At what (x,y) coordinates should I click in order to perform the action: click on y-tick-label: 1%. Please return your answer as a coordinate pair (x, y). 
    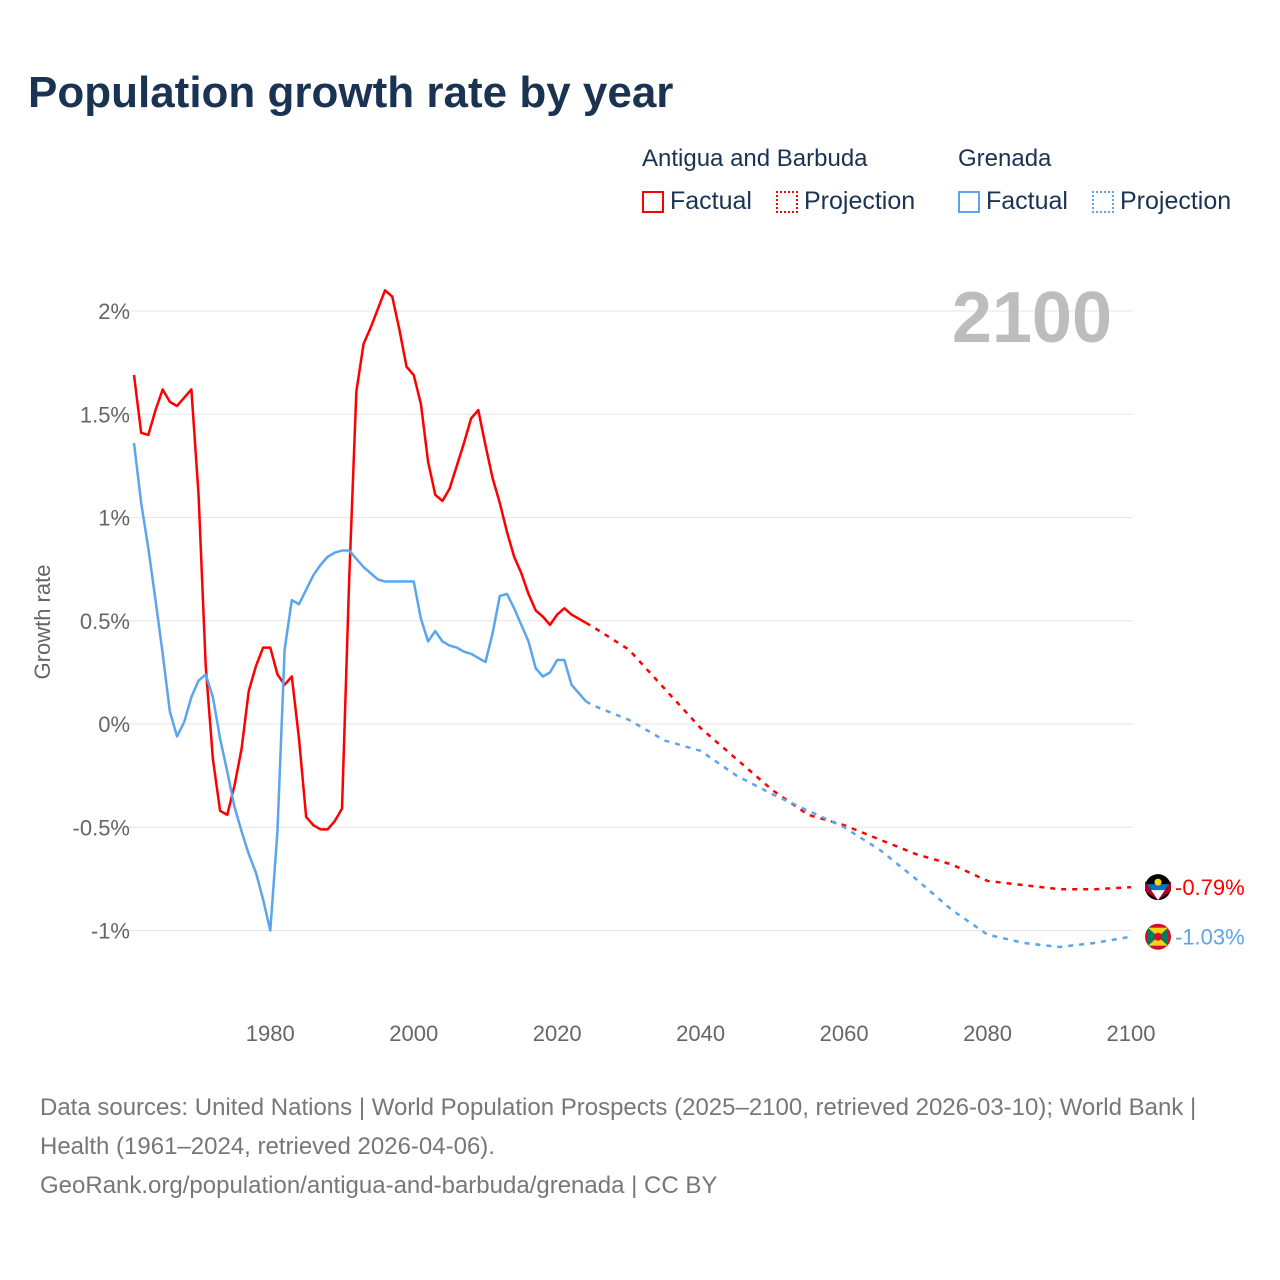
    Looking at the image, I should click on (114, 518).